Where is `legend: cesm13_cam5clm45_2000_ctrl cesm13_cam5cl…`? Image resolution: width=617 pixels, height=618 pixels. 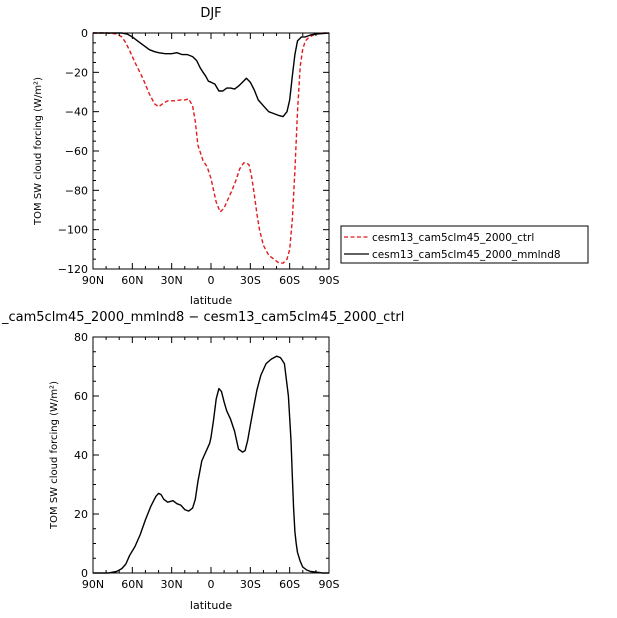 legend: cesm13_cam5clm45_2000_ctrl cesm13_cam5cl… is located at coordinates (464, 244).